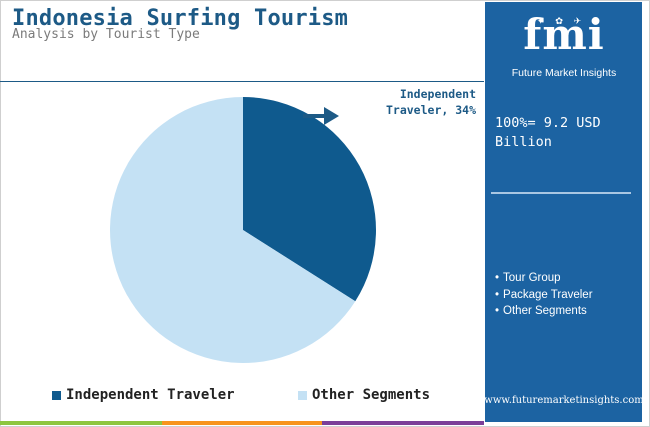 This screenshot has width=650, height=427. Describe the element at coordinates (81, 423) in the screenshot. I see `footer-bar-green` at that location.